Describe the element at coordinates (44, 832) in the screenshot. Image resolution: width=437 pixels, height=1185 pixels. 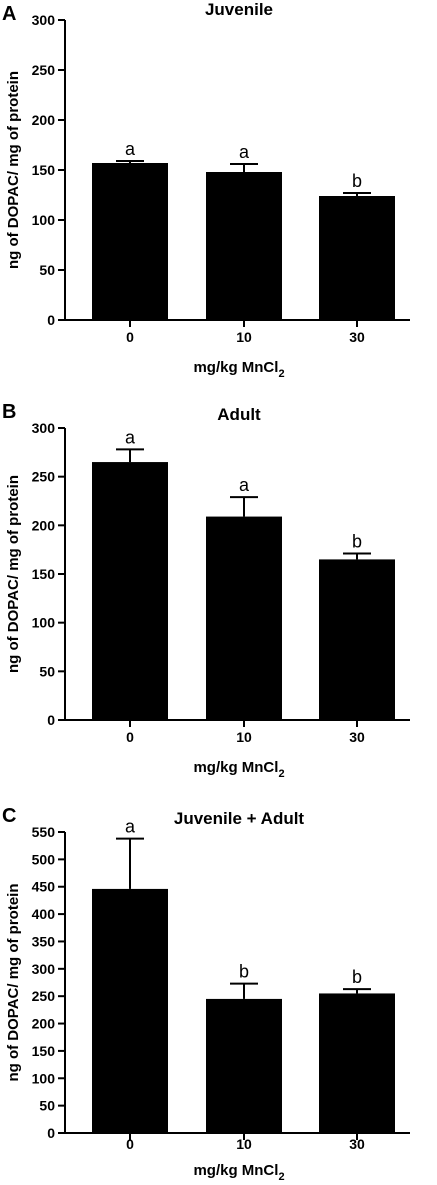
I see `y-tick-label: 550` at that location.